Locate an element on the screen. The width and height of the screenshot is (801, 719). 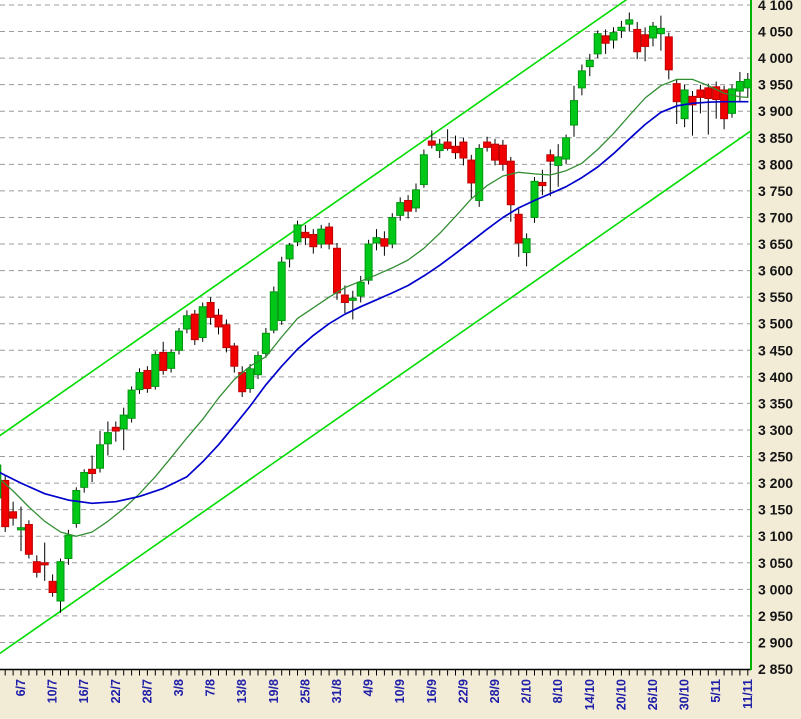
y-axis-label: 3 950 is located at coordinates (775, 85).